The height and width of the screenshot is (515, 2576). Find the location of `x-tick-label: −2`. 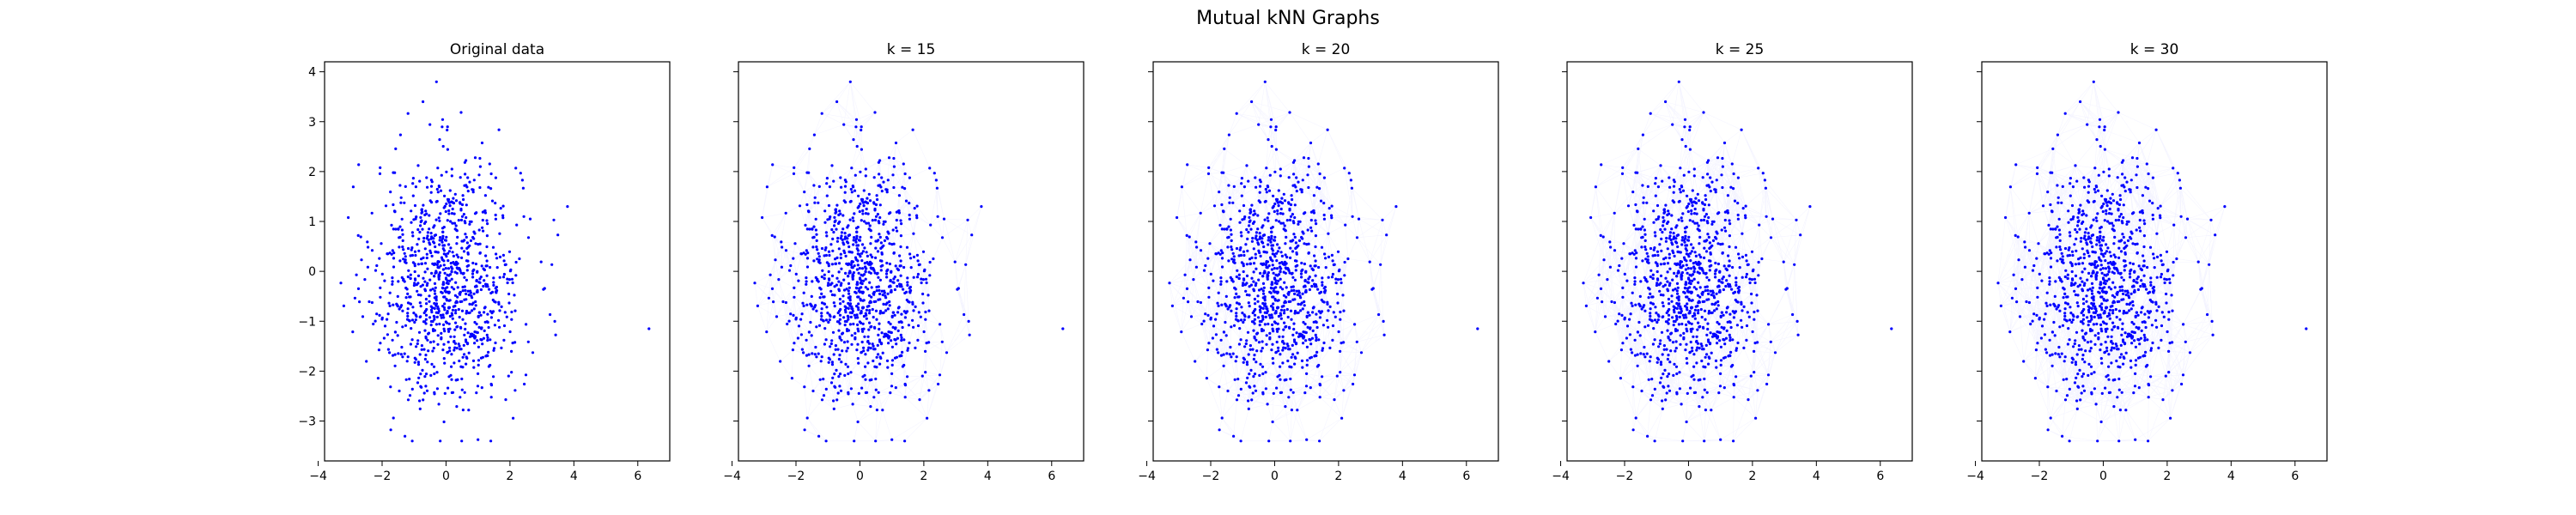

x-tick-label: −2 is located at coordinates (1625, 476).